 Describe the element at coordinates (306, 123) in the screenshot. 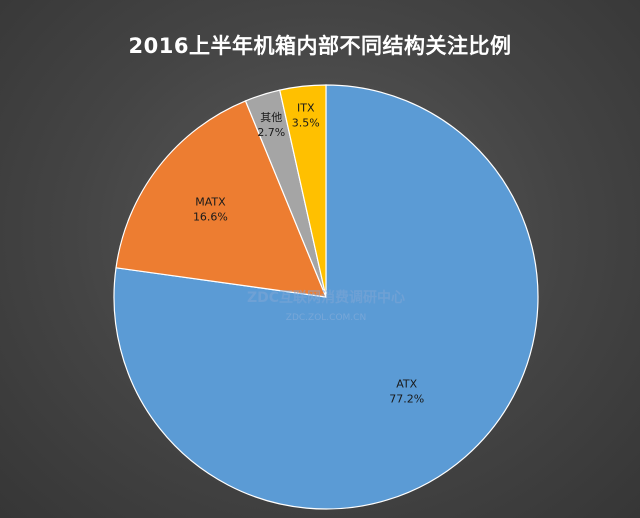

I see `slice-value-4: 3.5%` at that location.